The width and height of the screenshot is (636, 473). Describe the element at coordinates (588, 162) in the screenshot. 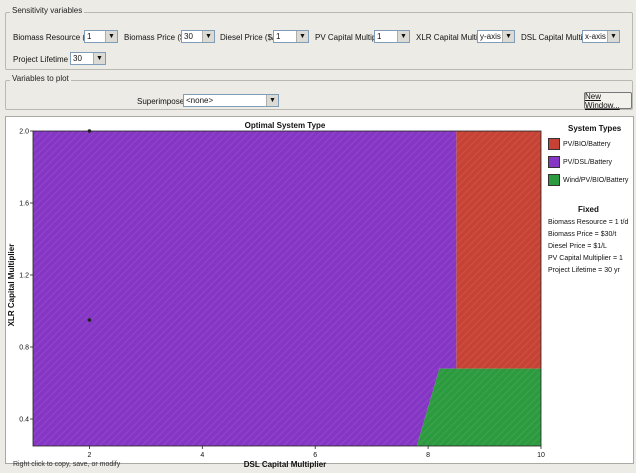

I see `legend-label: PV/DSL/Battery` at that location.